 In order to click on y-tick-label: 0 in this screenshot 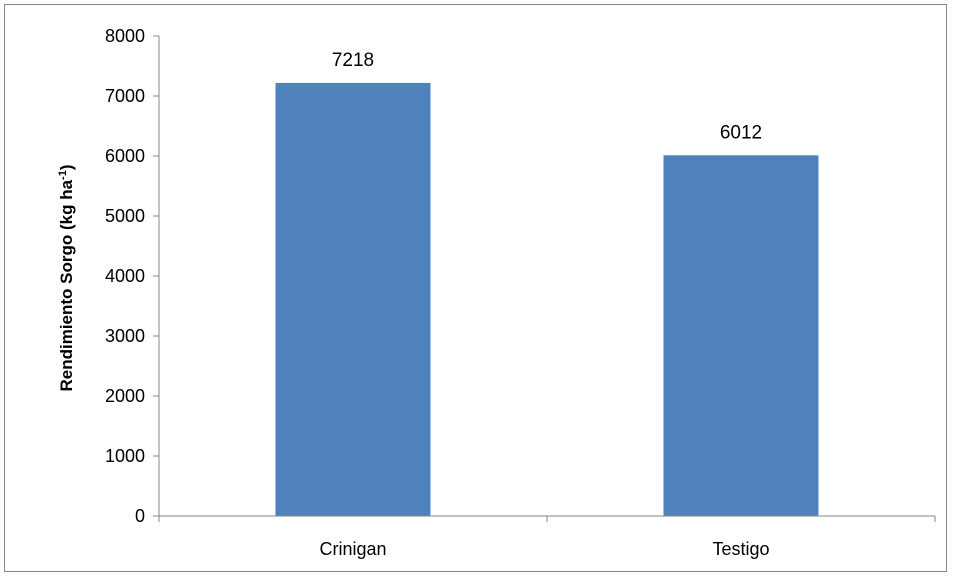, I will do `click(140, 516)`.